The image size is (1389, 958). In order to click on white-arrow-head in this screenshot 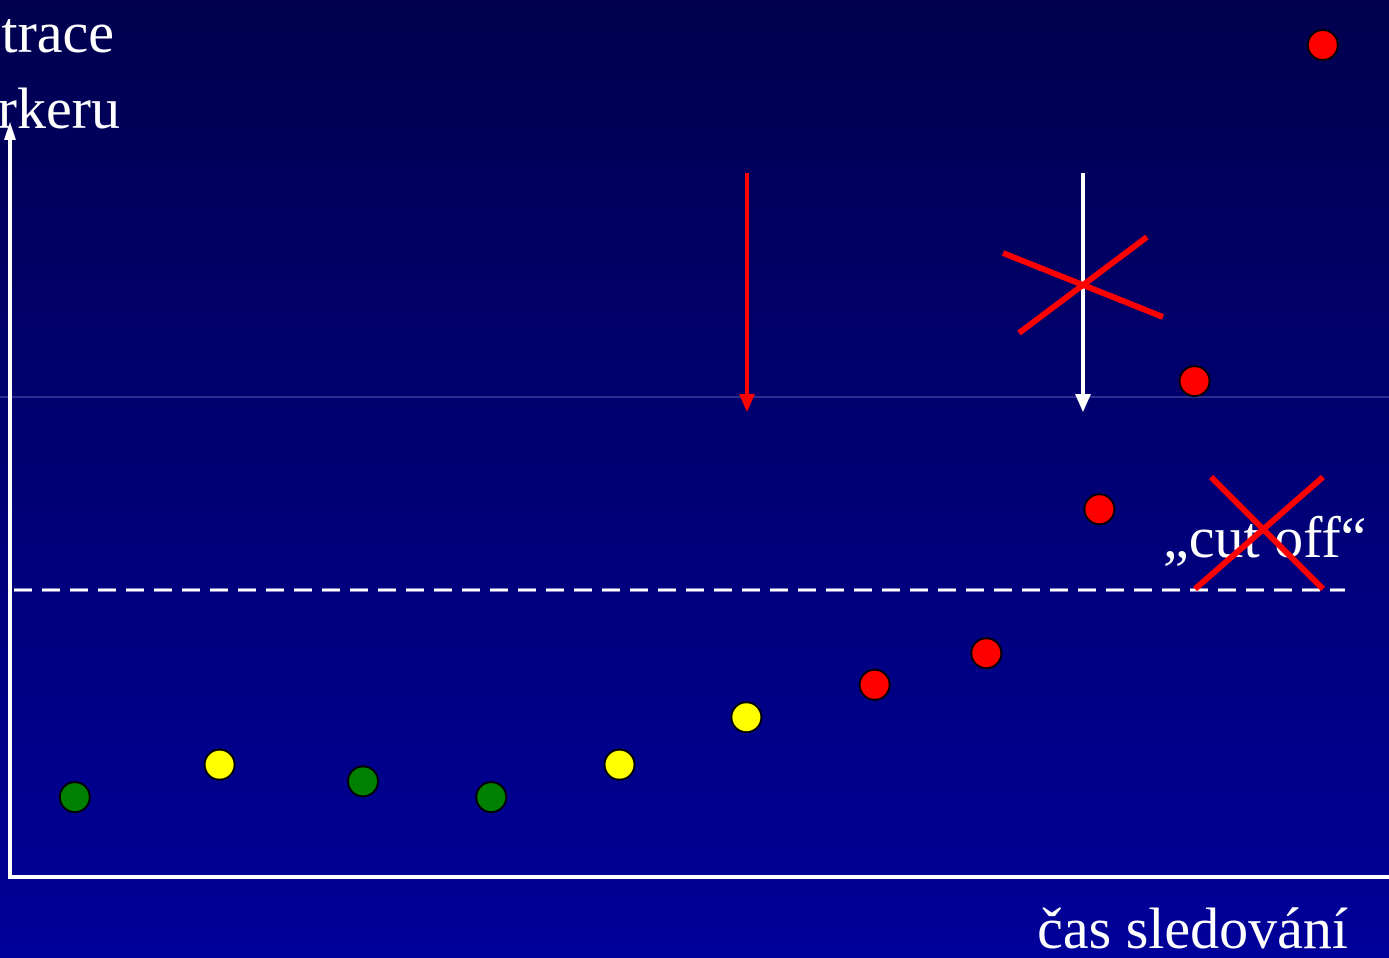, I will do `click(1083, 403)`.